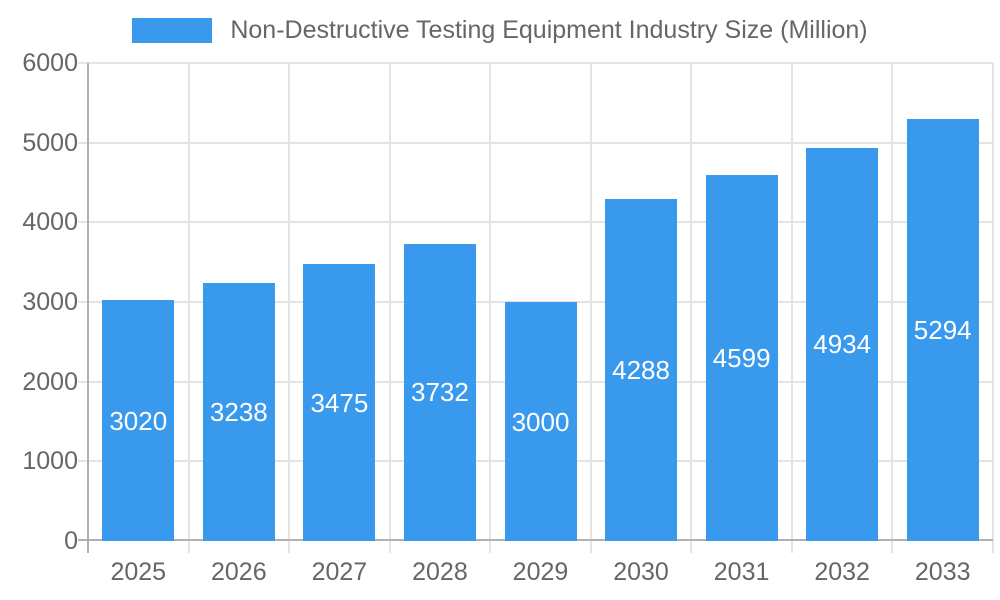  Describe the element at coordinates (842, 572) in the screenshot. I see `x-axis-tick-label: 2032` at that location.